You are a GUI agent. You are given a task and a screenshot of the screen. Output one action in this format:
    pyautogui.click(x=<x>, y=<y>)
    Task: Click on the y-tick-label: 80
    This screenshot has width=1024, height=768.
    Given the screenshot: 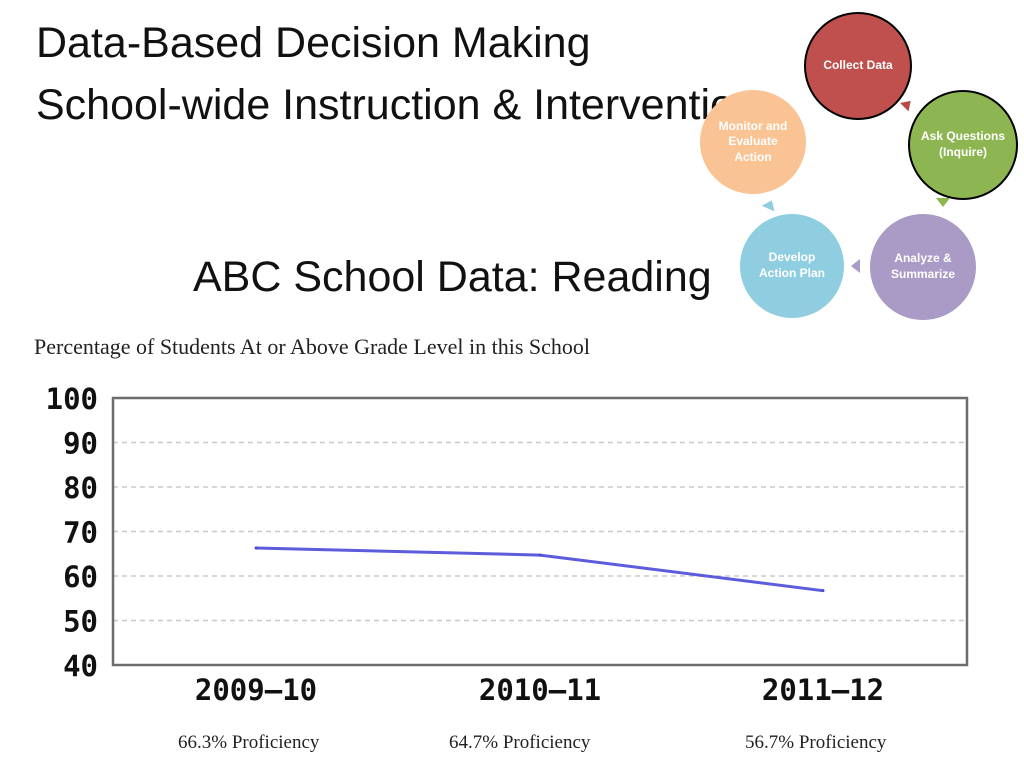 What is the action you would take?
    pyautogui.click(x=80, y=488)
    